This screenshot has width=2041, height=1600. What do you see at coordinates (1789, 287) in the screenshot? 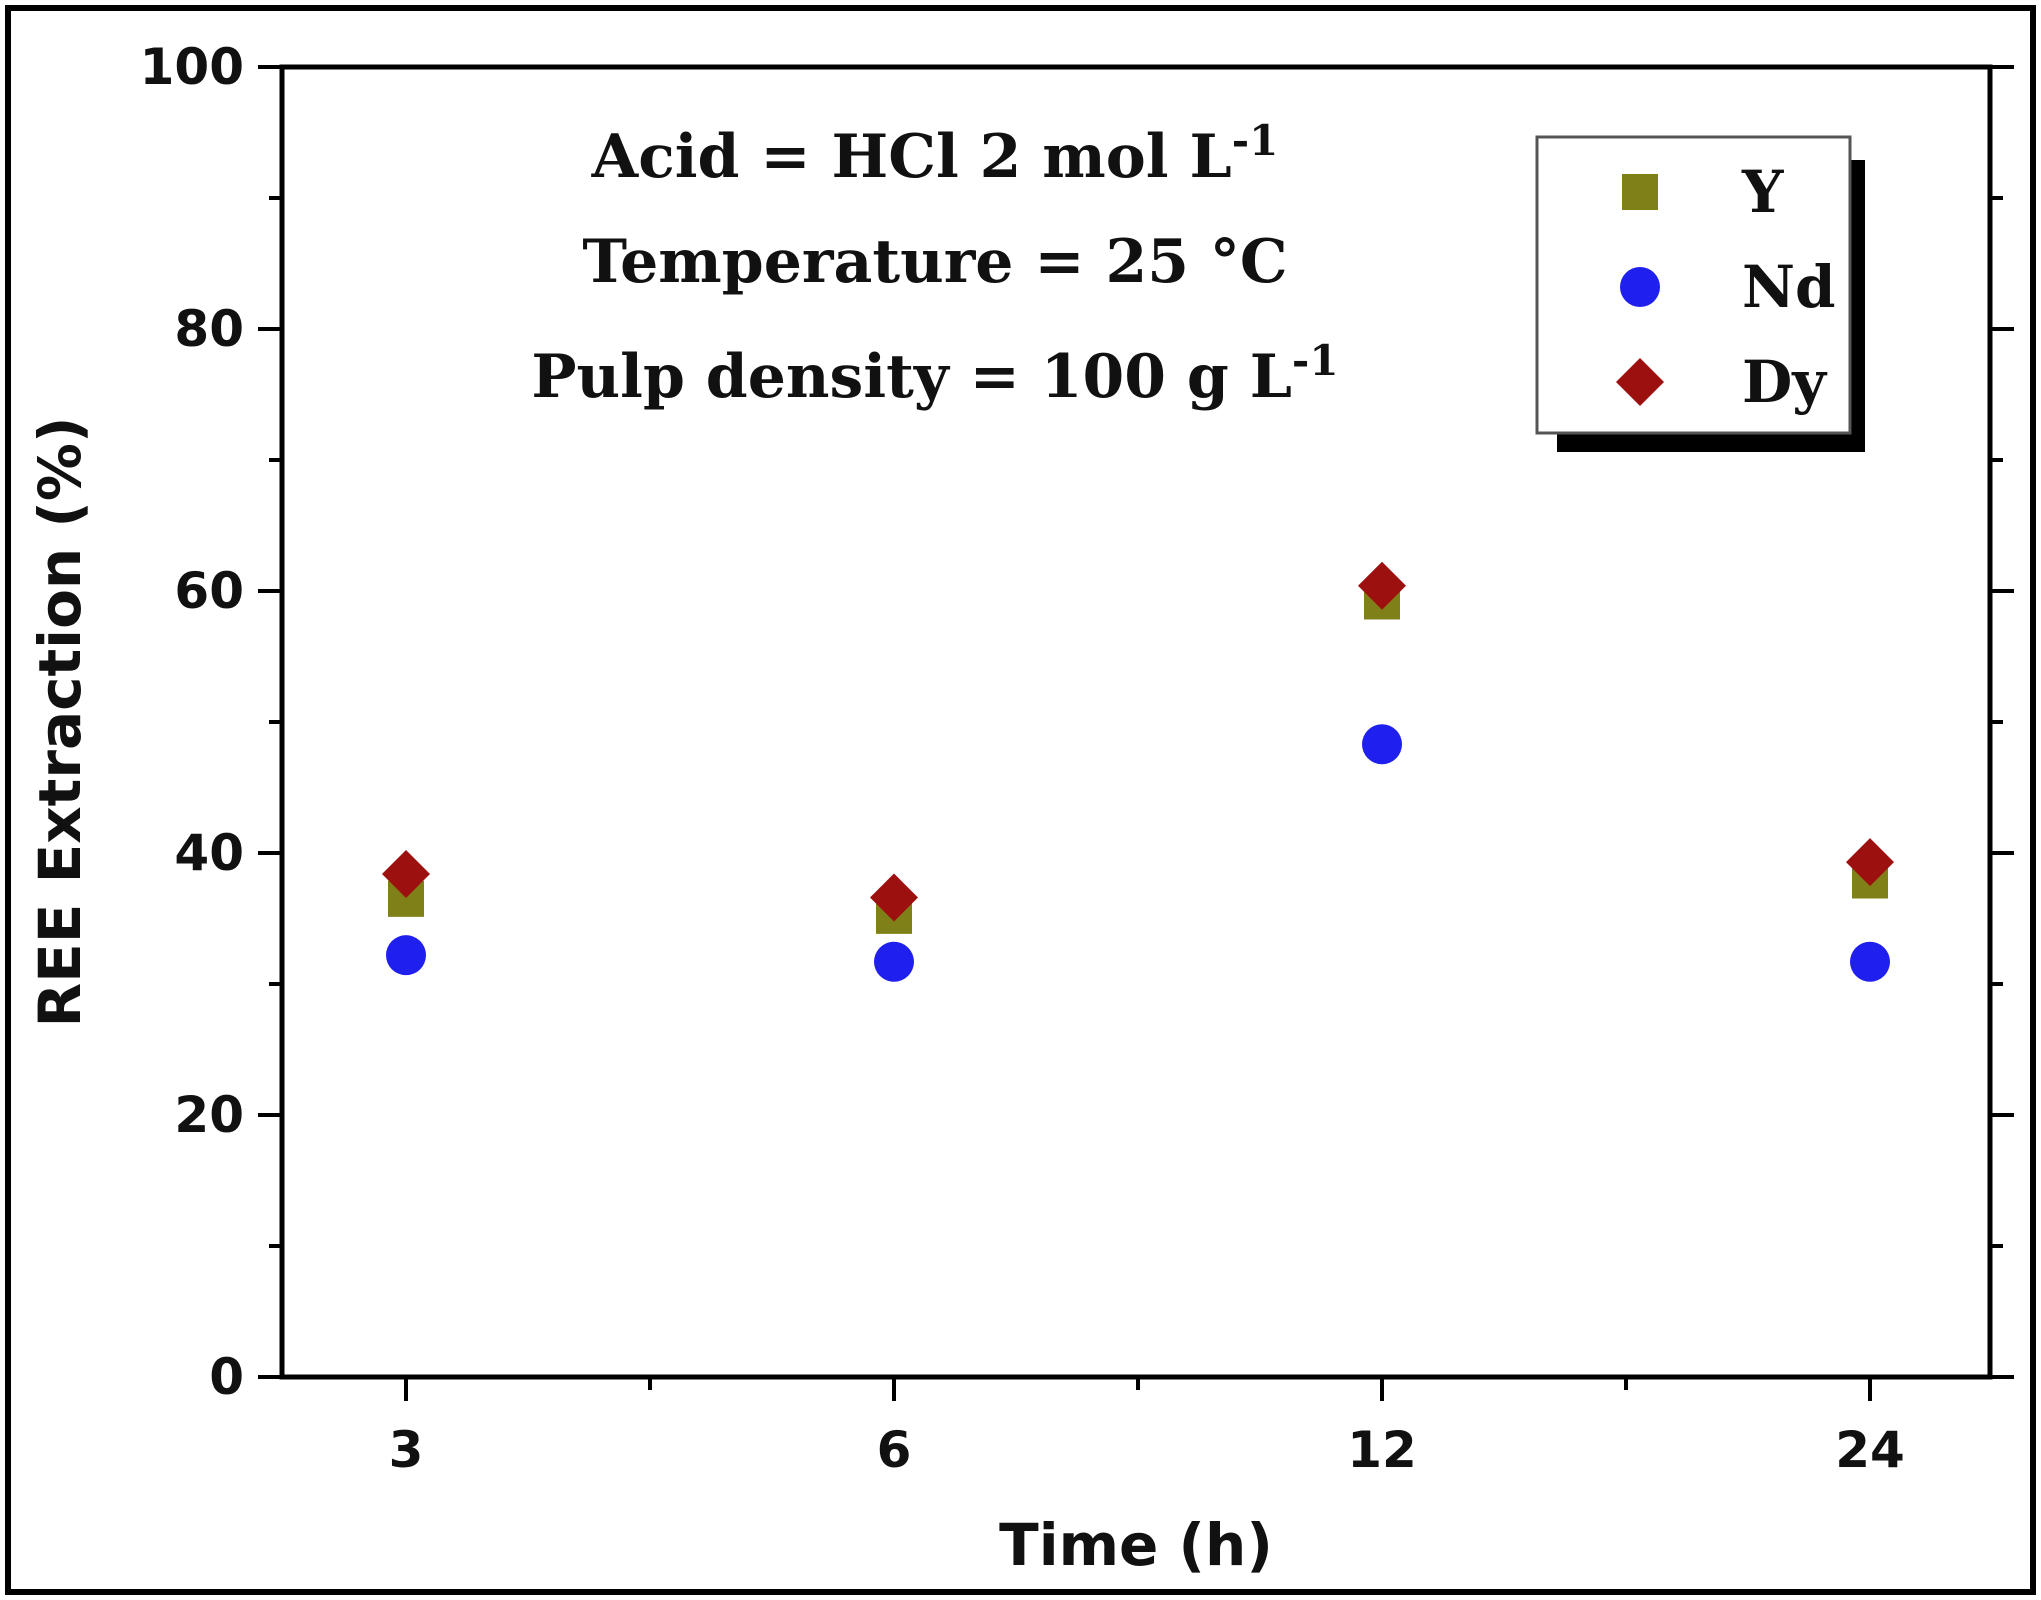
I see `legend-label-nd: Nd` at bounding box center [1789, 287].